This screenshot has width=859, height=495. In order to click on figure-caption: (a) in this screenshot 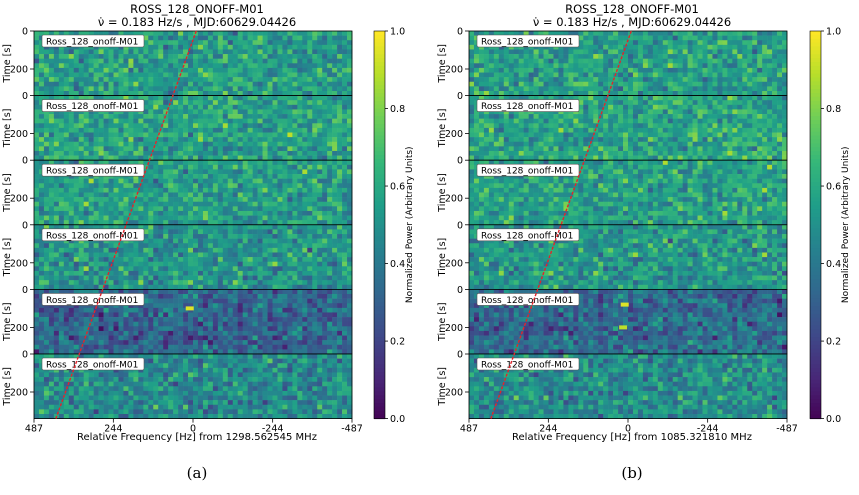, I will do `click(197, 473)`.